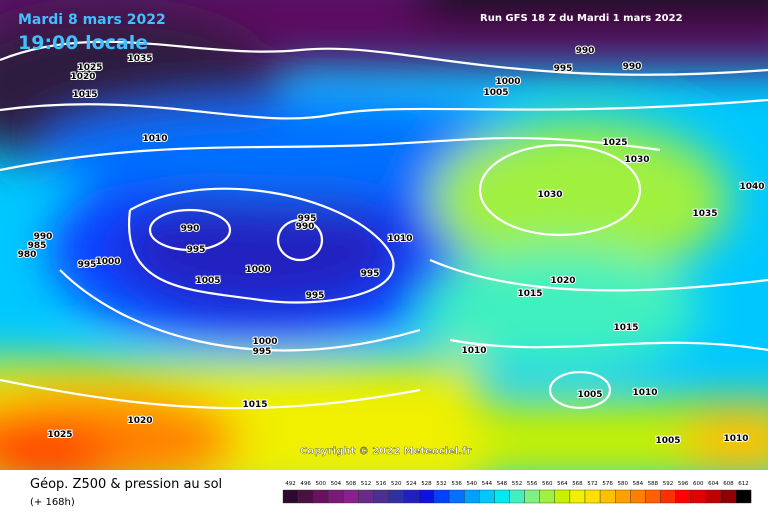  Describe the element at coordinates (92, 20) in the screenshot. I see `map-date: Mardi 8 mars 2022` at that location.